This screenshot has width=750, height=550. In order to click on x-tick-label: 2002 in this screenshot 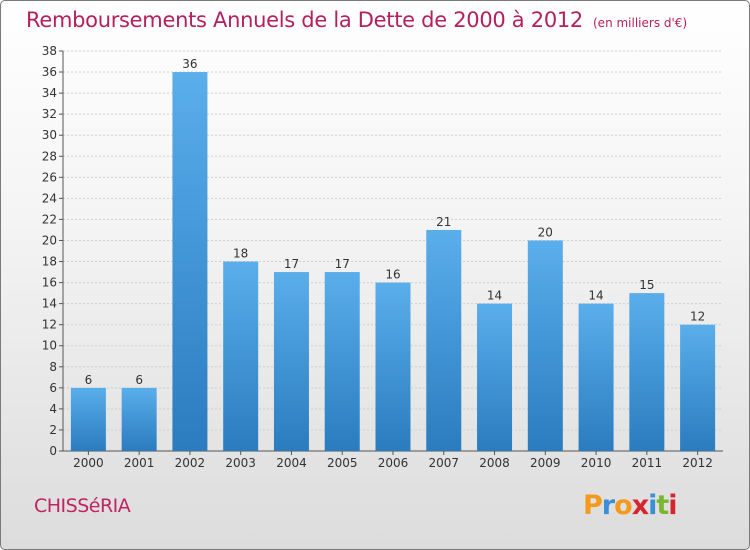, I will do `click(190, 463)`.